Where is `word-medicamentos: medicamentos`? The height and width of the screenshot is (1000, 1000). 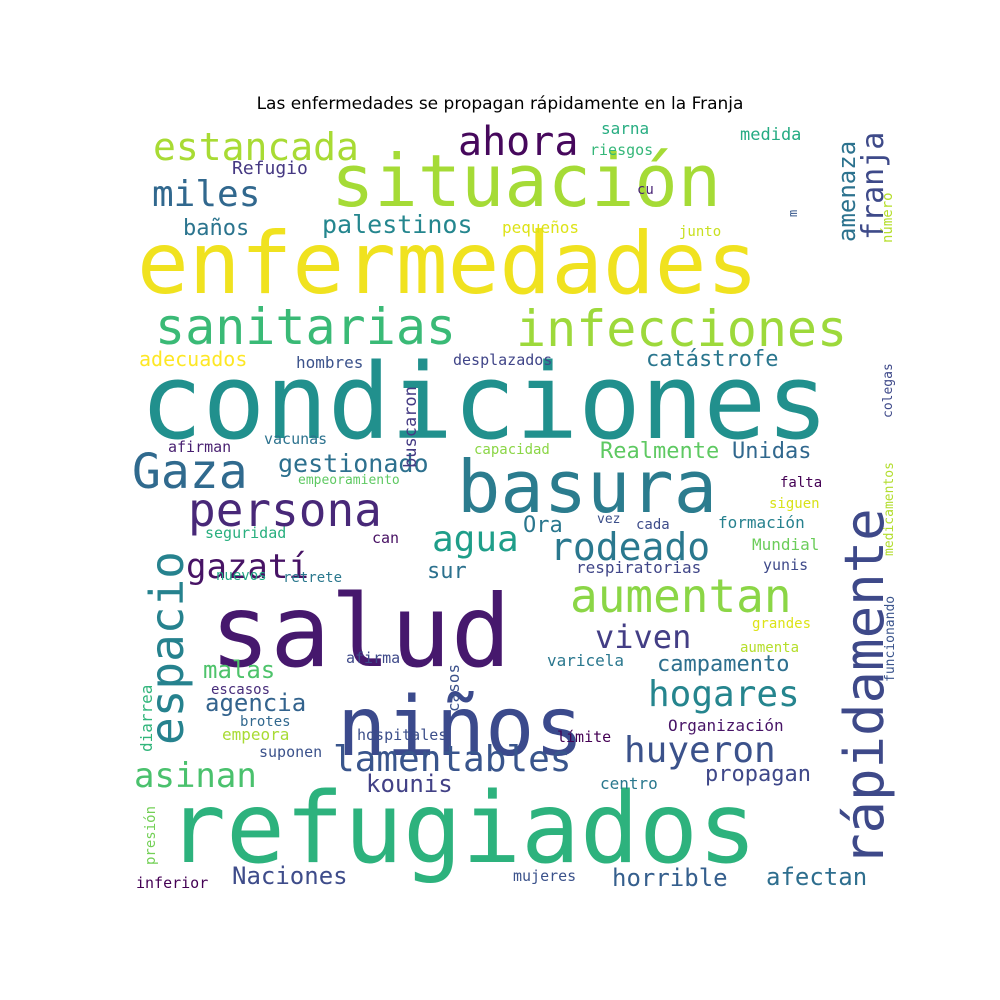
word-medicamentos: medicamentos is located at coordinates (889, 509).